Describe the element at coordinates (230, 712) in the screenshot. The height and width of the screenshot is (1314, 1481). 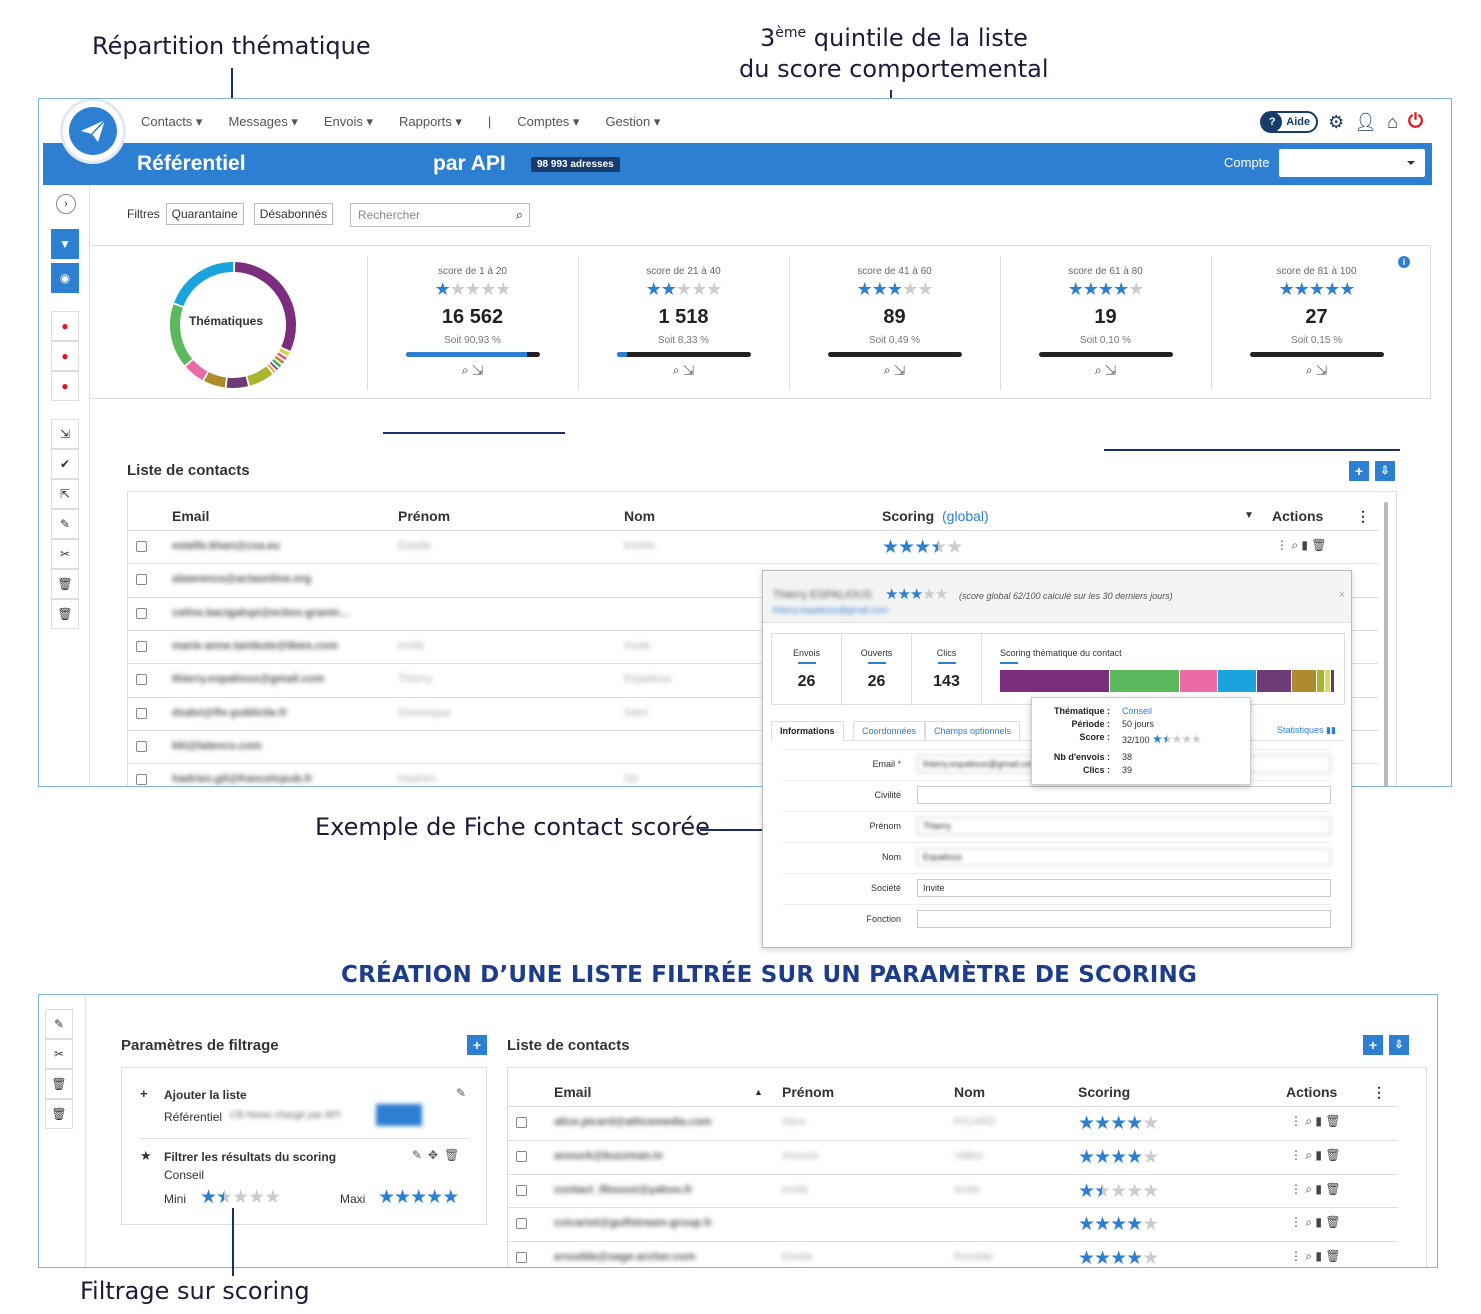
I see `row-email: dsalvi@ftv-publicite.fr` at that location.